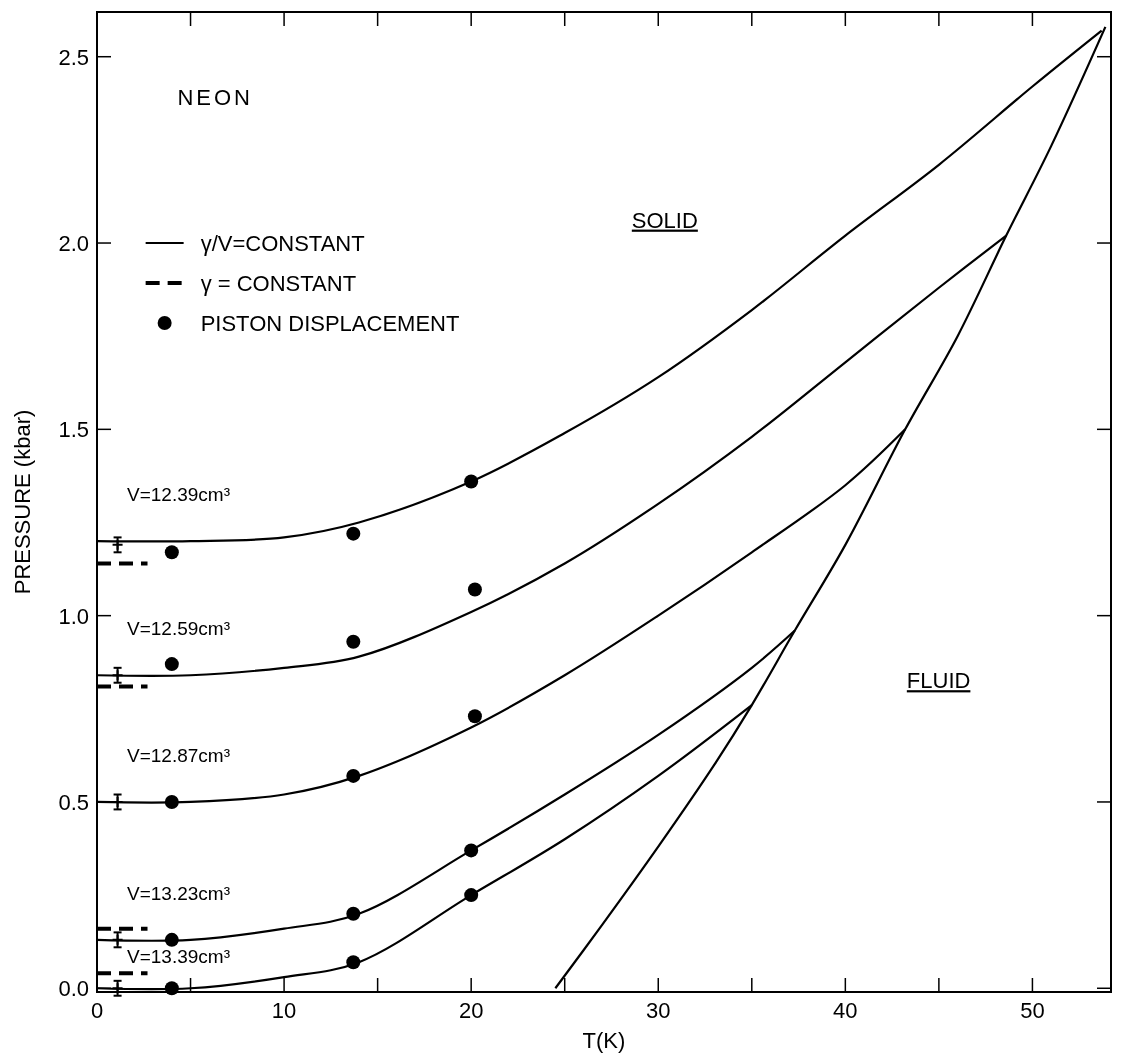  What do you see at coordinates (73, 989) in the screenshot?
I see `y-tick-label: 0.0` at bounding box center [73, 989].